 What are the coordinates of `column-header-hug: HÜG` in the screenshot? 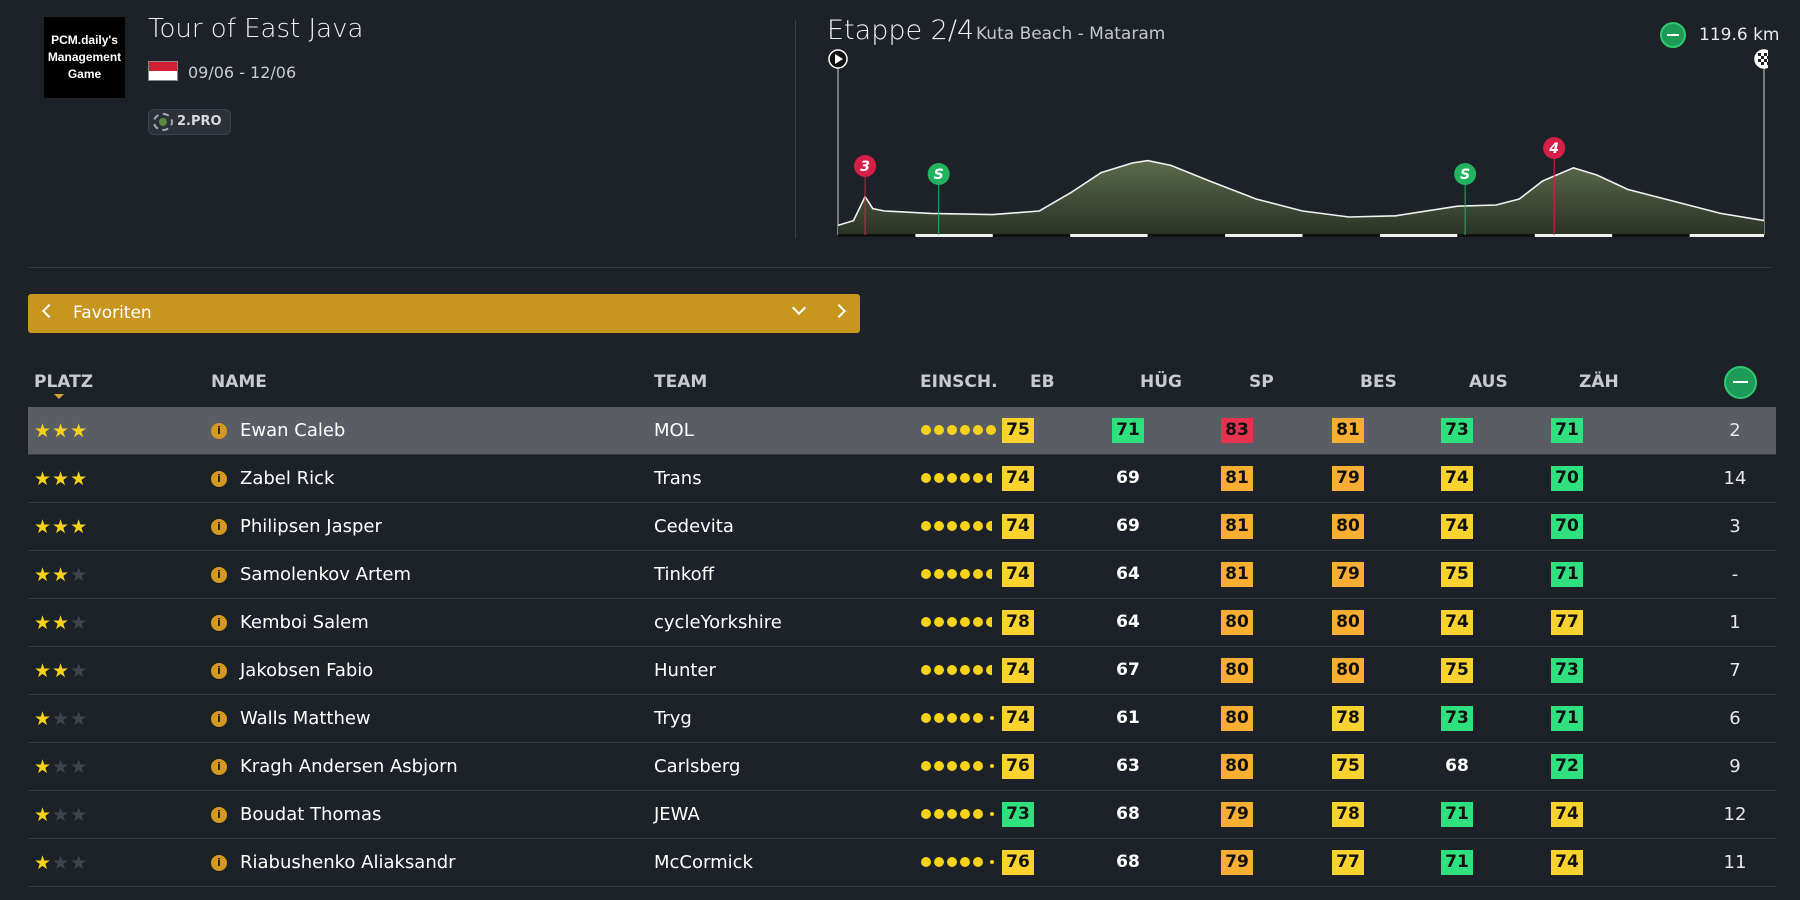 It's located at (1161, 382).